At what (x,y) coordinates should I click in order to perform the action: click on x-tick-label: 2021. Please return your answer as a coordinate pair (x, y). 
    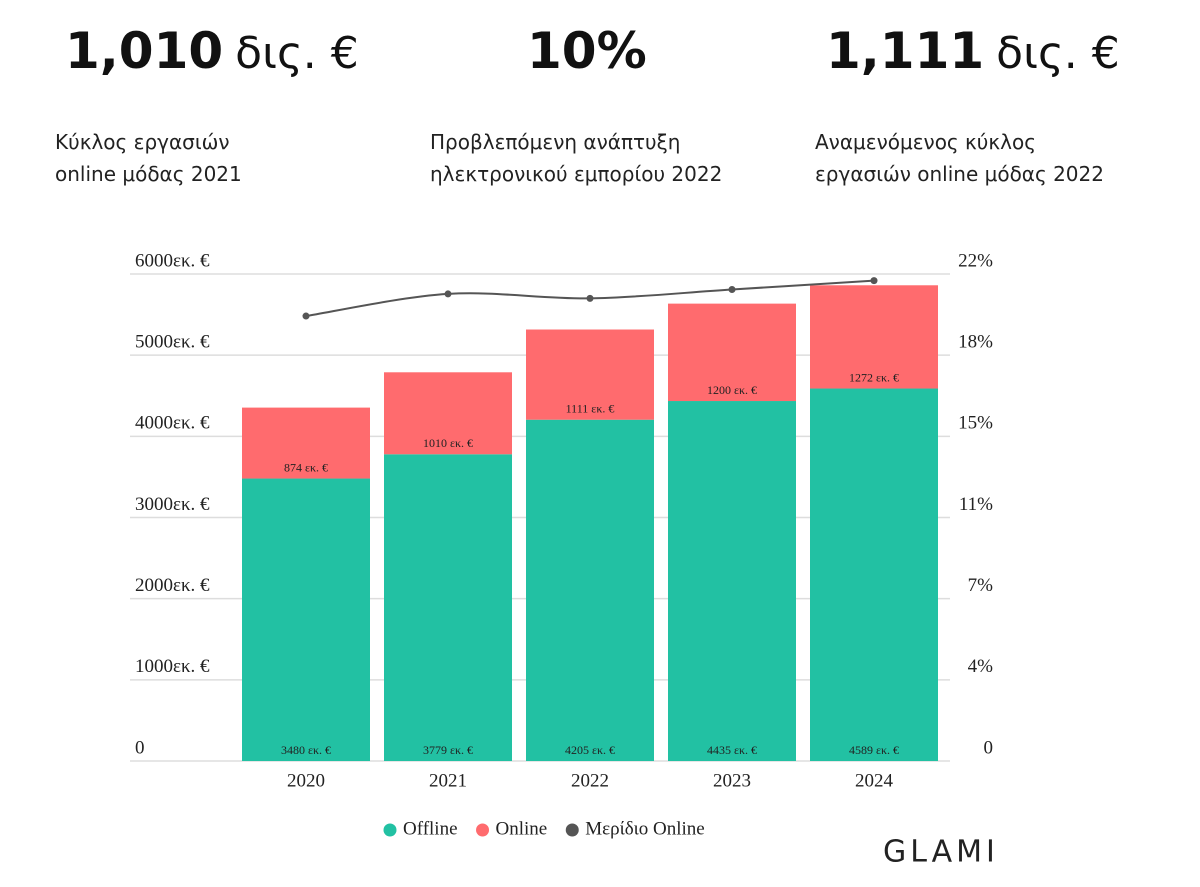
    Looking at the image, I should click on (448, 780).